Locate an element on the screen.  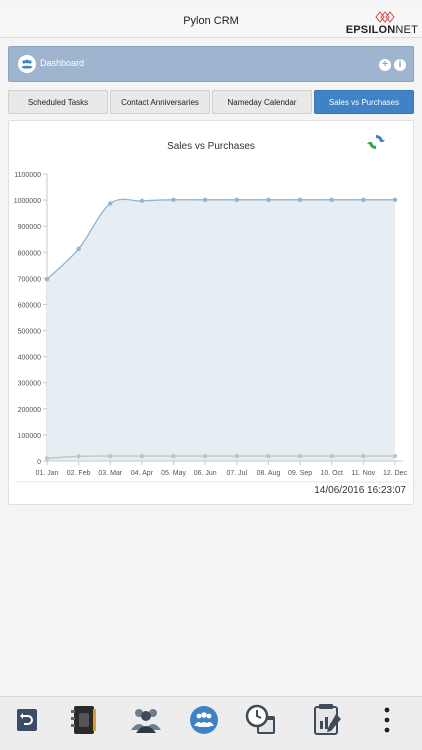
last-updated-timestamp: 14/06/2016 16:23:07 is located at coordinates (360, 490).